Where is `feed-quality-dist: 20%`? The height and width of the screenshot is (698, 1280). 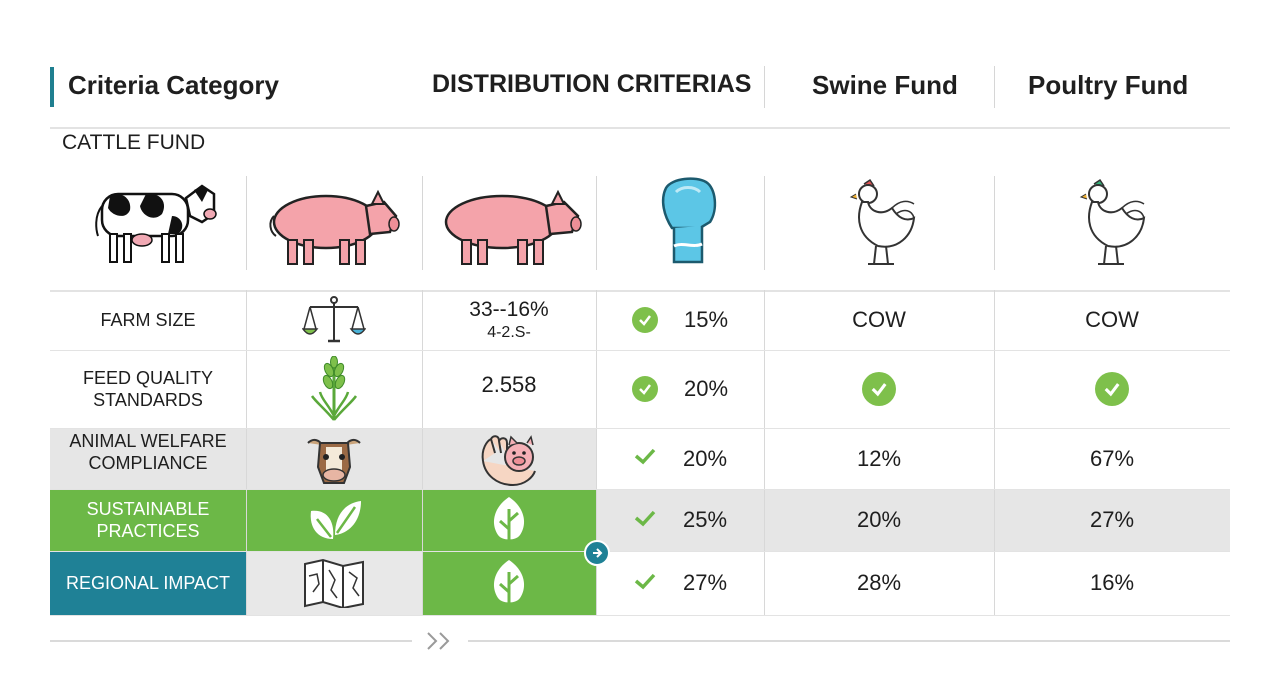
feed-quality-dist: 20% is located at coordinates (680, 389).